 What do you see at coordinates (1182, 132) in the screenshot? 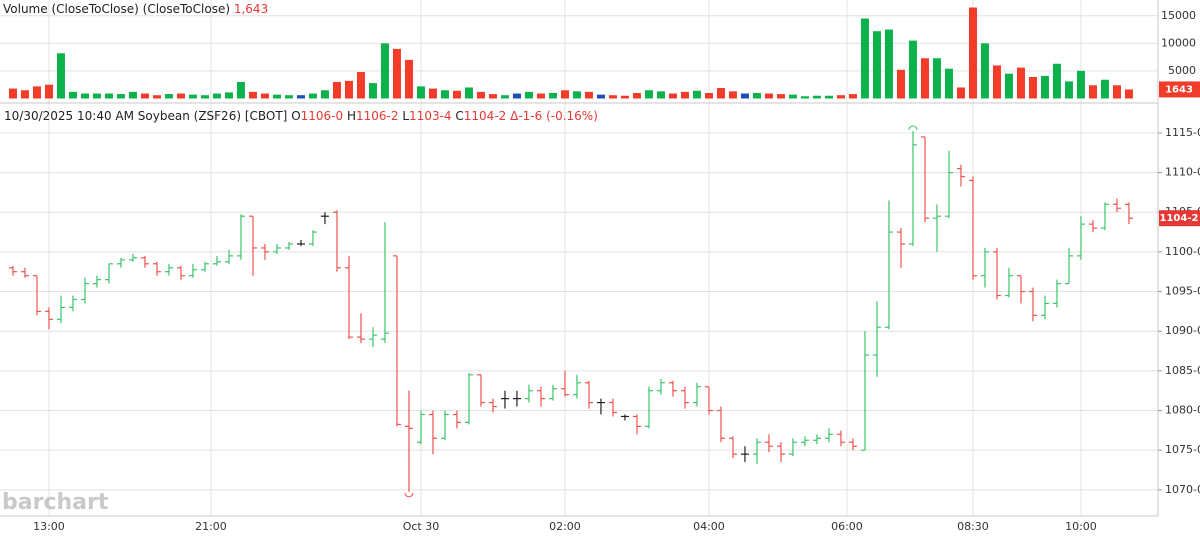
I see `y-tick-label: 1115-0` at bounding box center [1182, 132].